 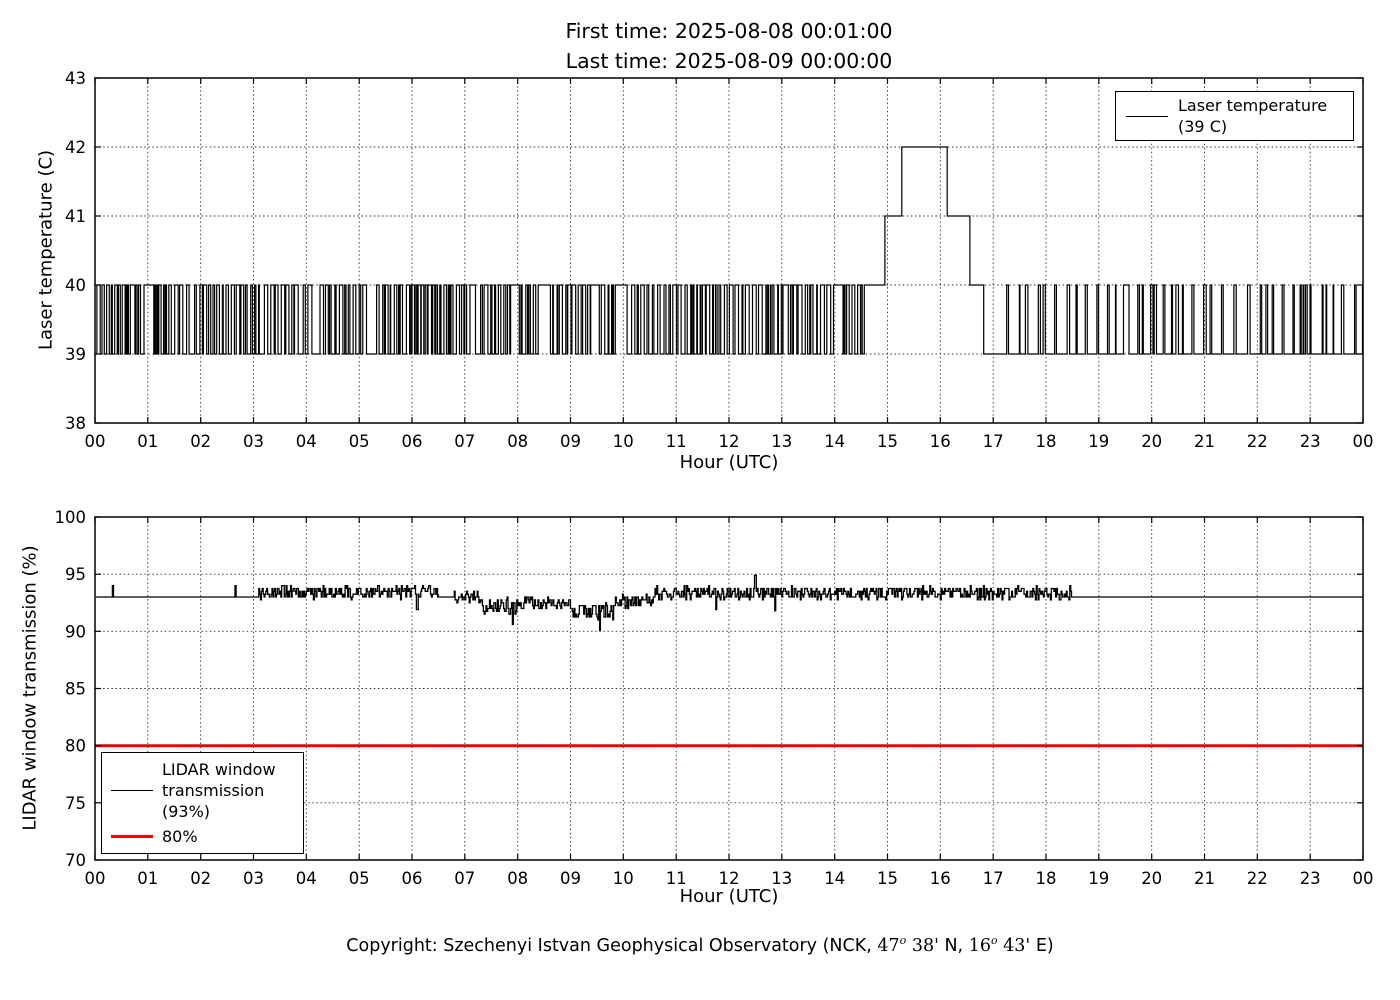 I want to click on longitude-degrees: 16, so click(x=979, y=946).